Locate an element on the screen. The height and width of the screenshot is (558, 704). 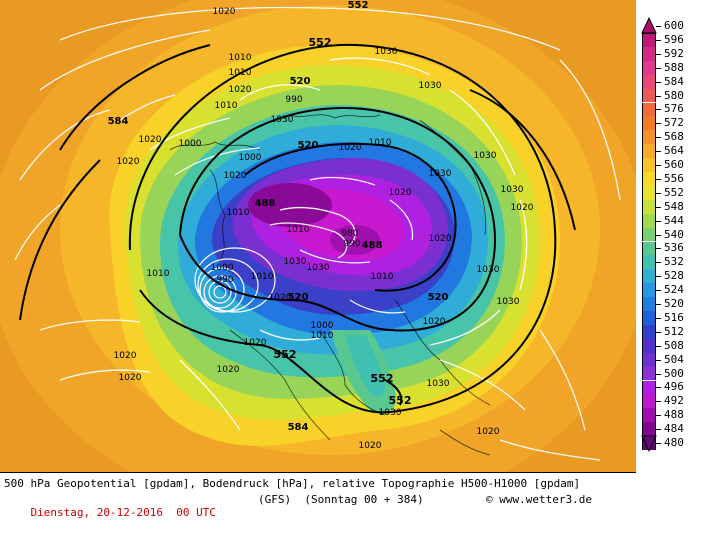
model-run: (GFS) (Sonntag 00 + 384) is located at coordinates (341, 499).